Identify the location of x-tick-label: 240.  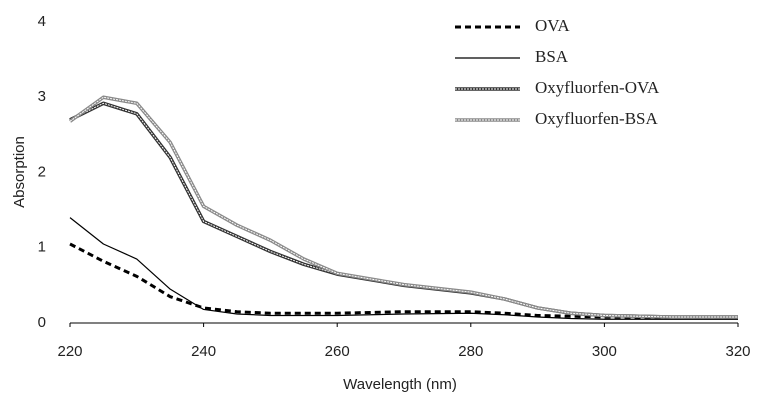
(203, 351).